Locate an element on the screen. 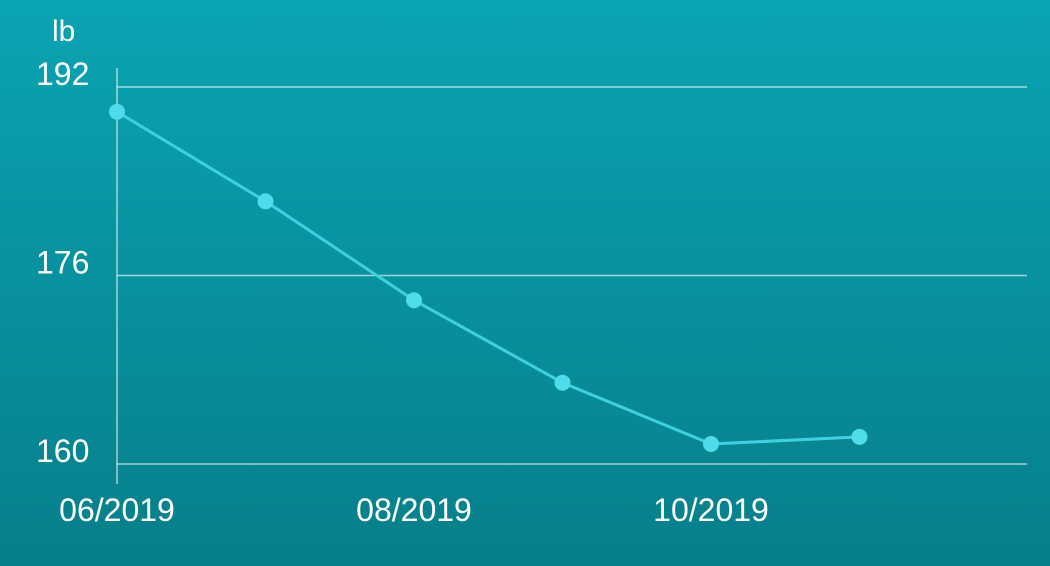  y-axis-unit-label: lb is located at coordinates (63, 31).